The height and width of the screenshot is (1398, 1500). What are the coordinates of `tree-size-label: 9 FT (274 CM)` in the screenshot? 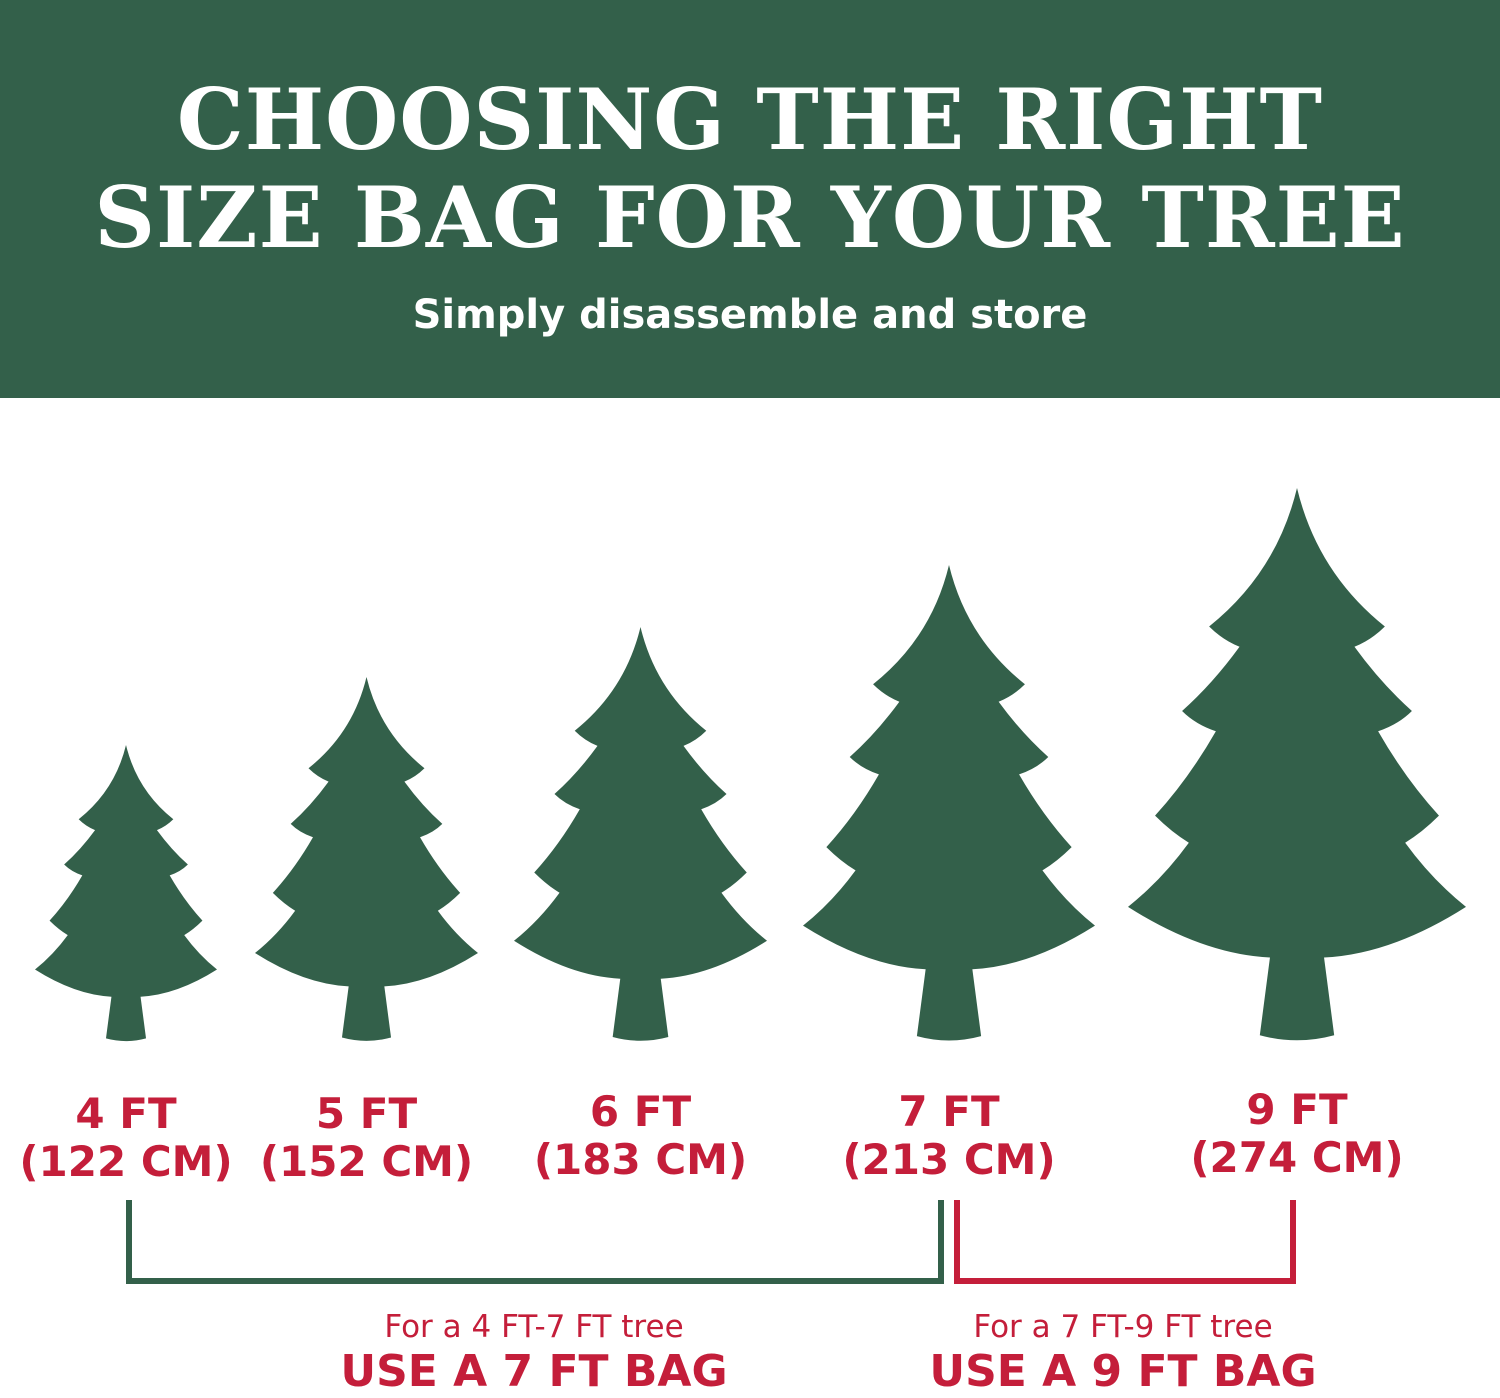 It's located at (1297, 1134).